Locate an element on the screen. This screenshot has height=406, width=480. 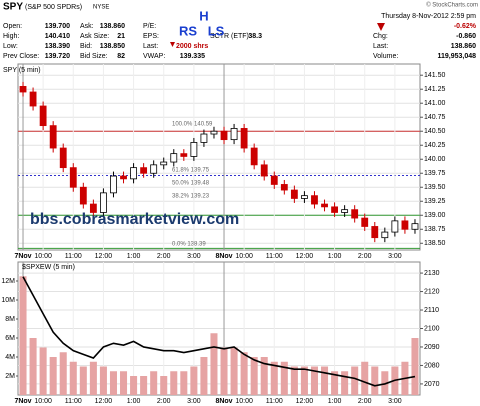
field-value: 139.335 is located at coordinates (192, 56).